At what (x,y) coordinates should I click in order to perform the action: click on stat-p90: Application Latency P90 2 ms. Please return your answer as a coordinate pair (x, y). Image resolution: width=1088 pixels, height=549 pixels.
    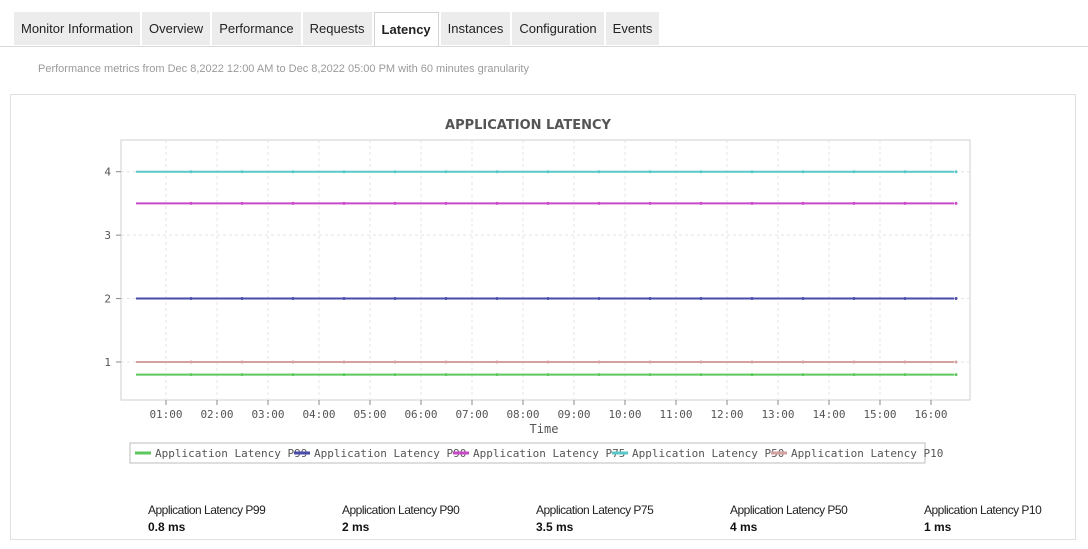
    Looking at the image, I should click on (401, 518).